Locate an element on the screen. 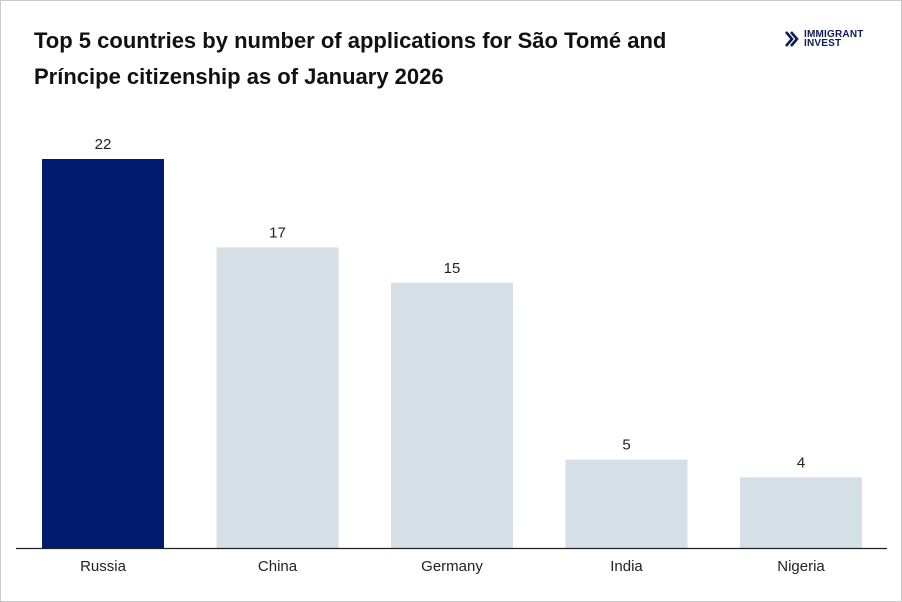  x-tick-label-china: China is located at coordinates (278, 566).